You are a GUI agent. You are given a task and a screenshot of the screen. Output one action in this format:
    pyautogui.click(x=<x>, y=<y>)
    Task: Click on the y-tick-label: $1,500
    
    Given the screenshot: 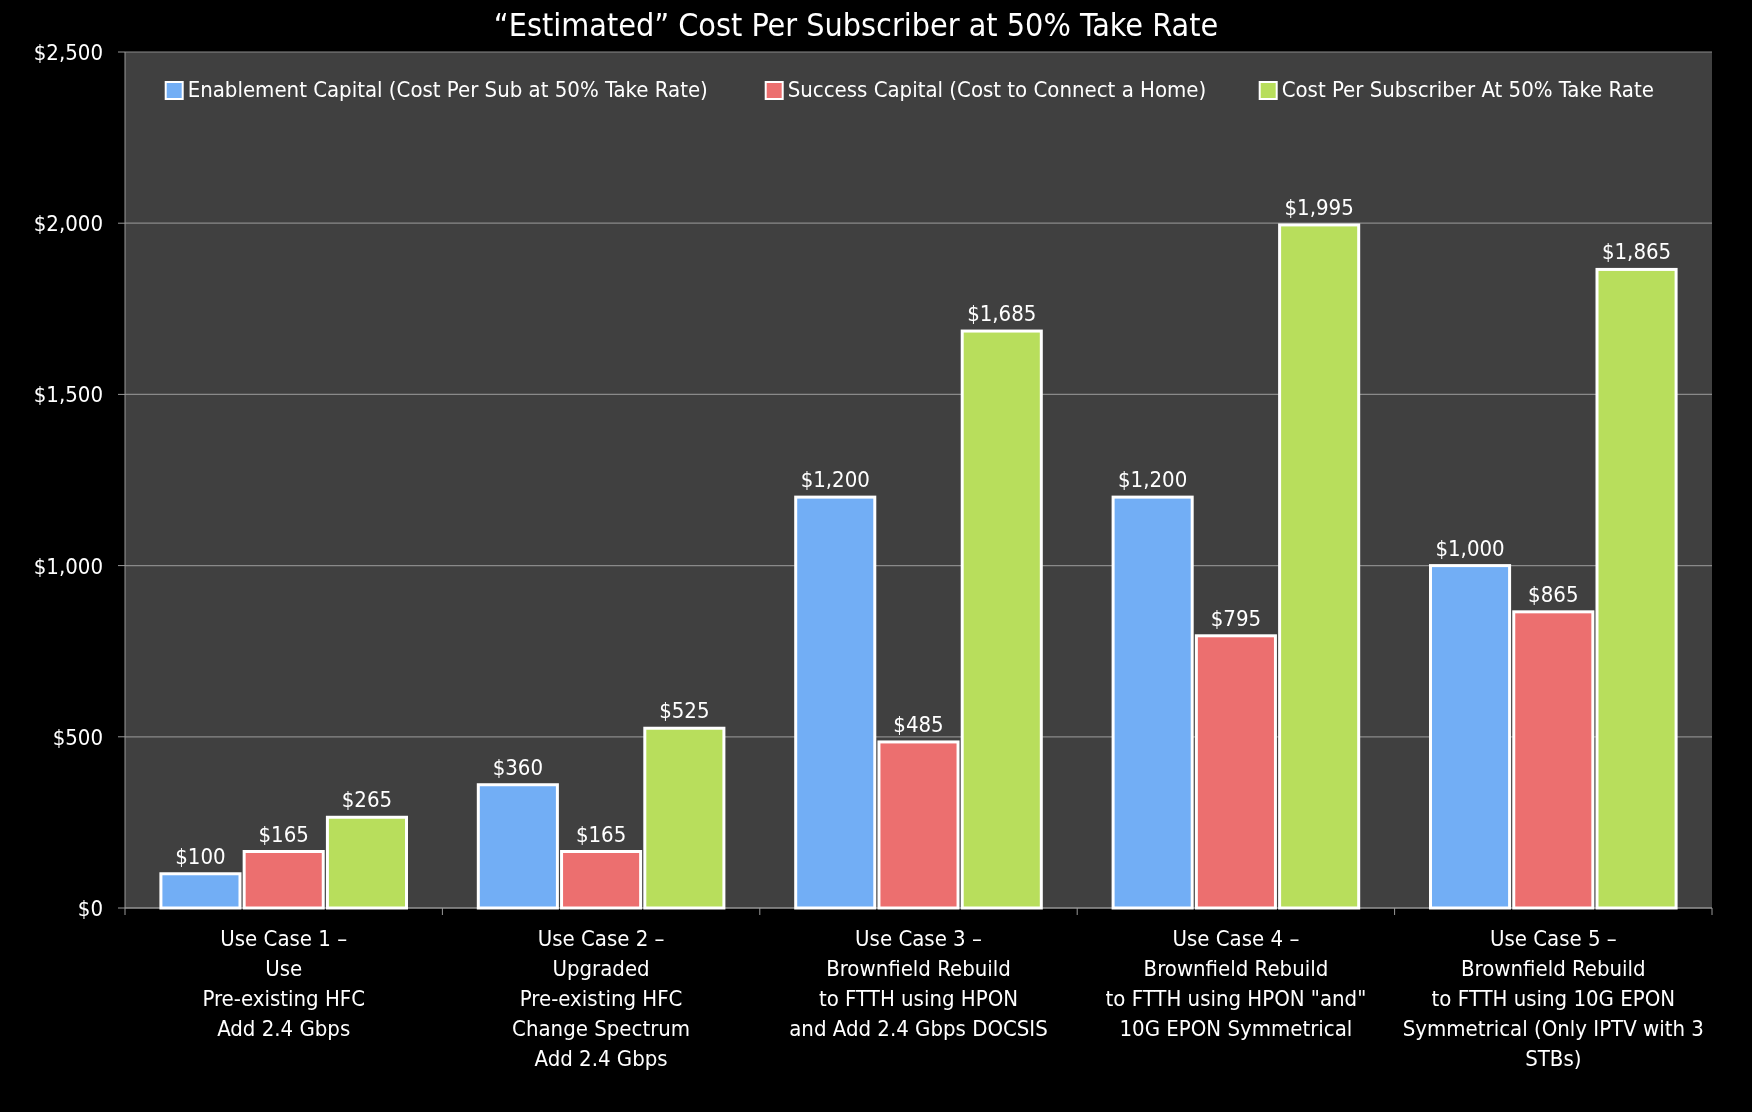 What is the action you would take?
    pyautogui.click(x=68, y=395)
    